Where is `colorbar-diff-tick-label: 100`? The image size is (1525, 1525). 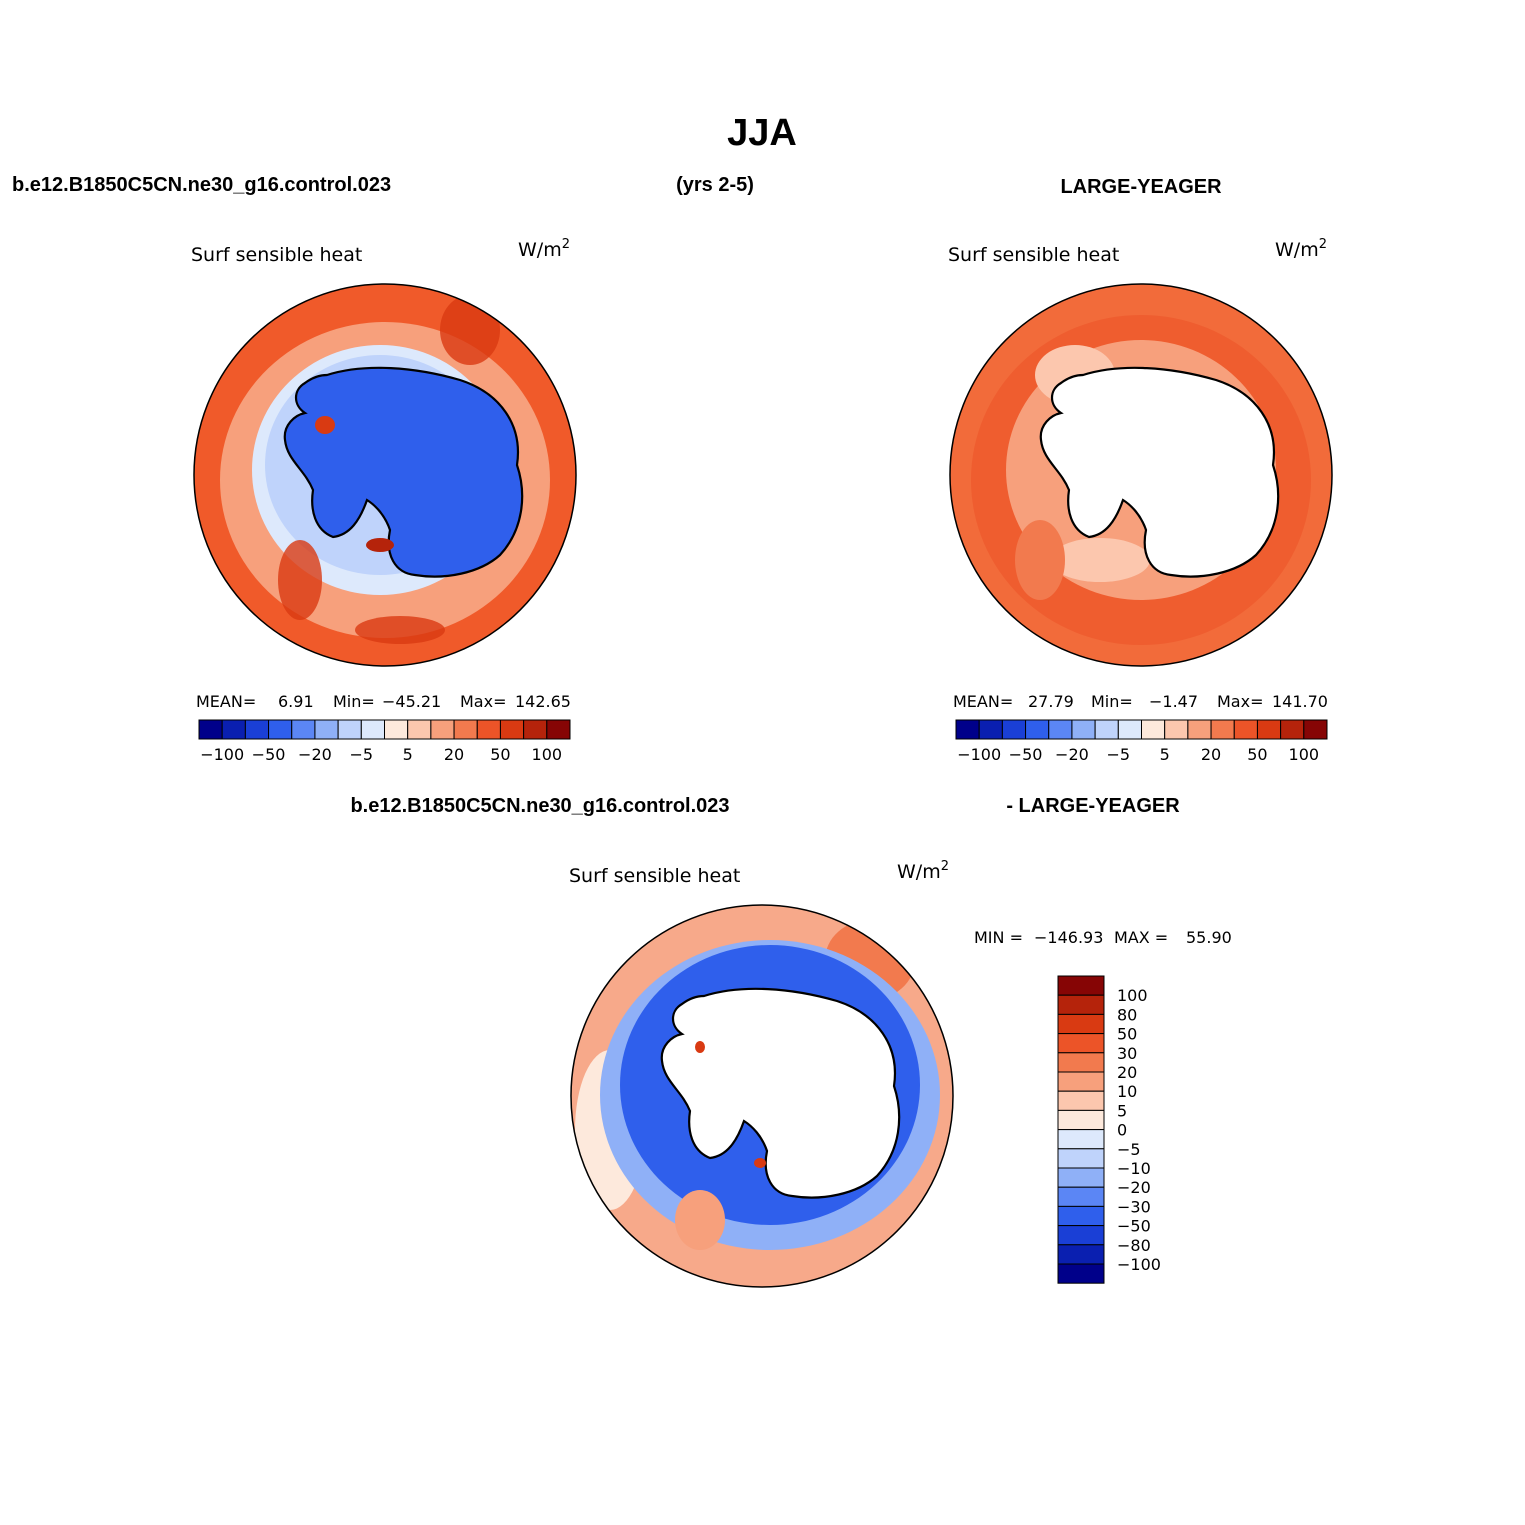
colorbar-diff-tick-label: 100 is located at coordinates (1132, 995).